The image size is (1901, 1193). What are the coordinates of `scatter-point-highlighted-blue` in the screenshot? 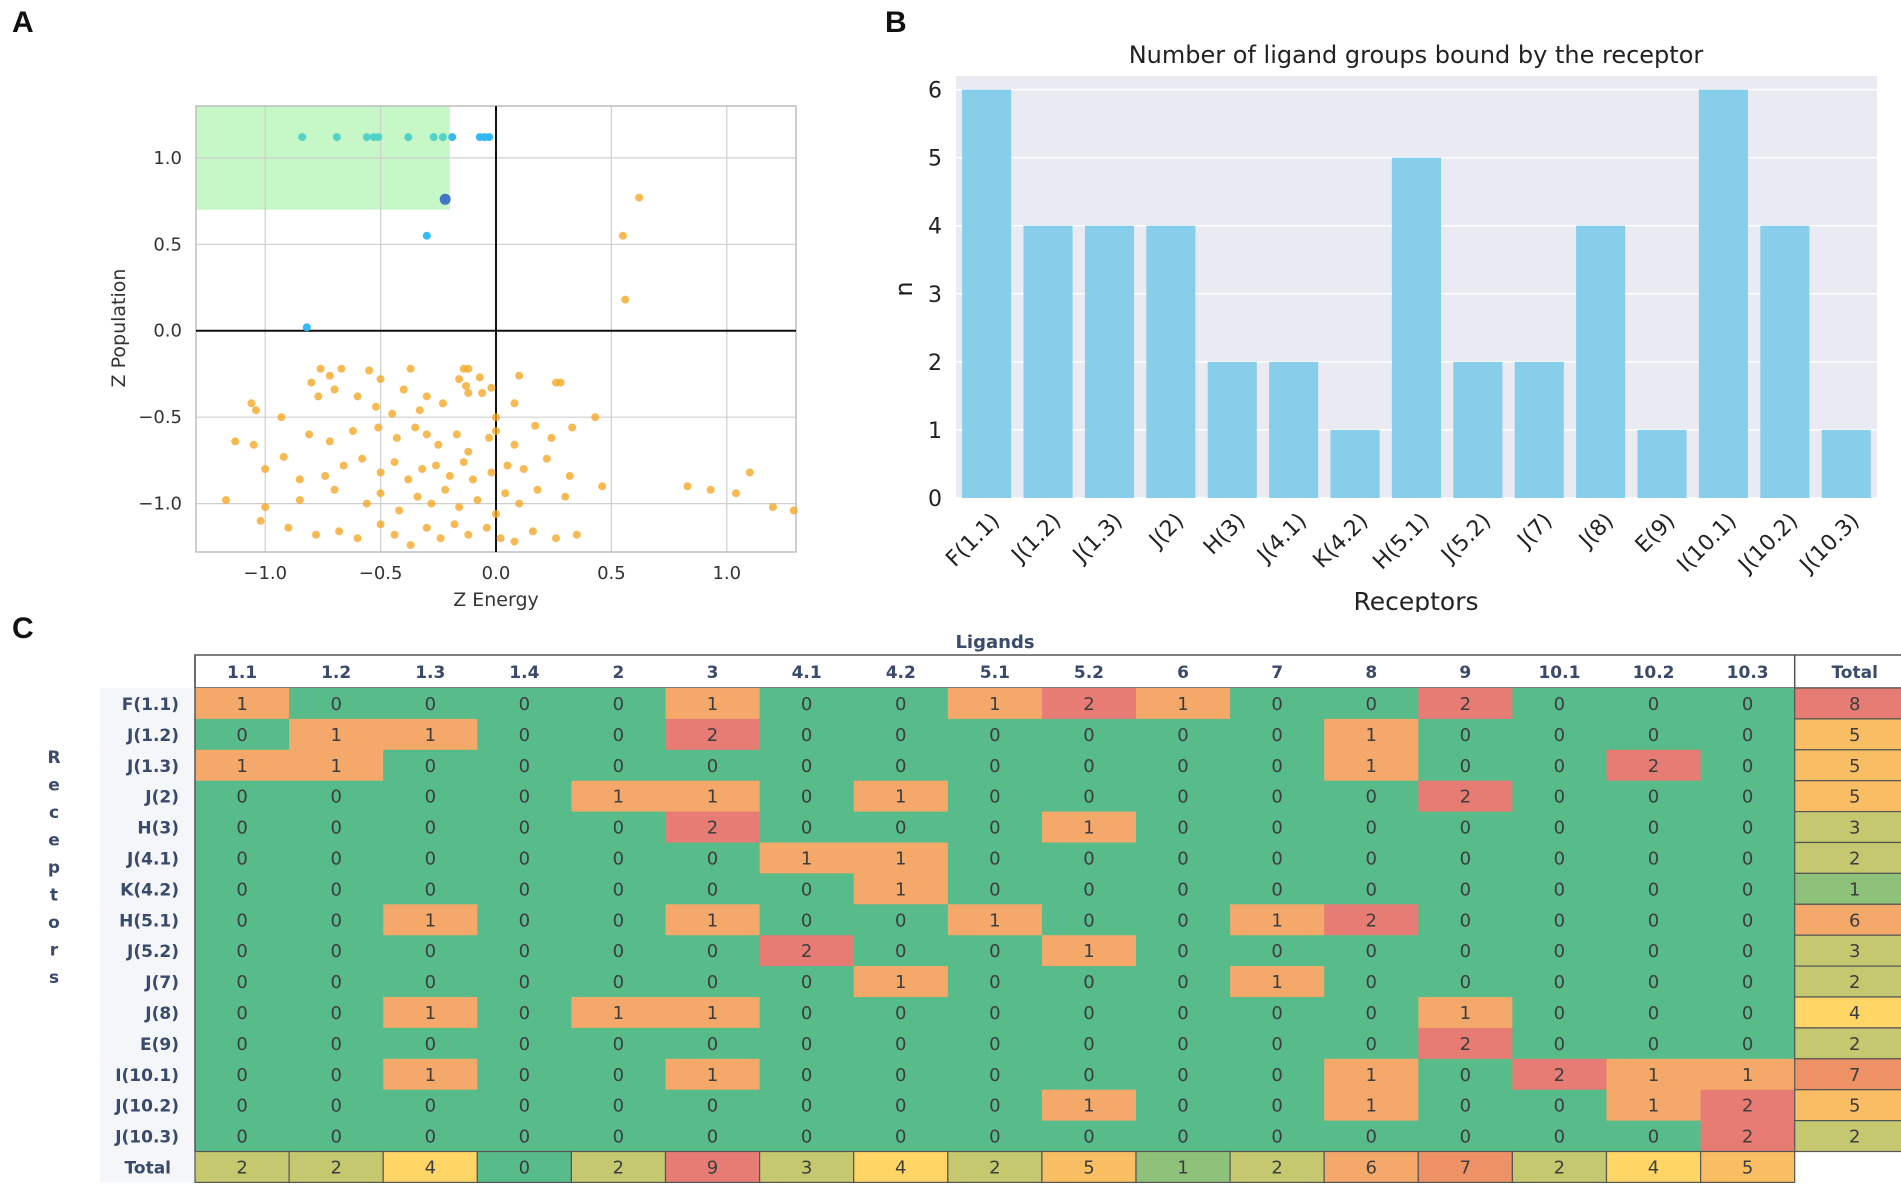 It's located at (452, 137).